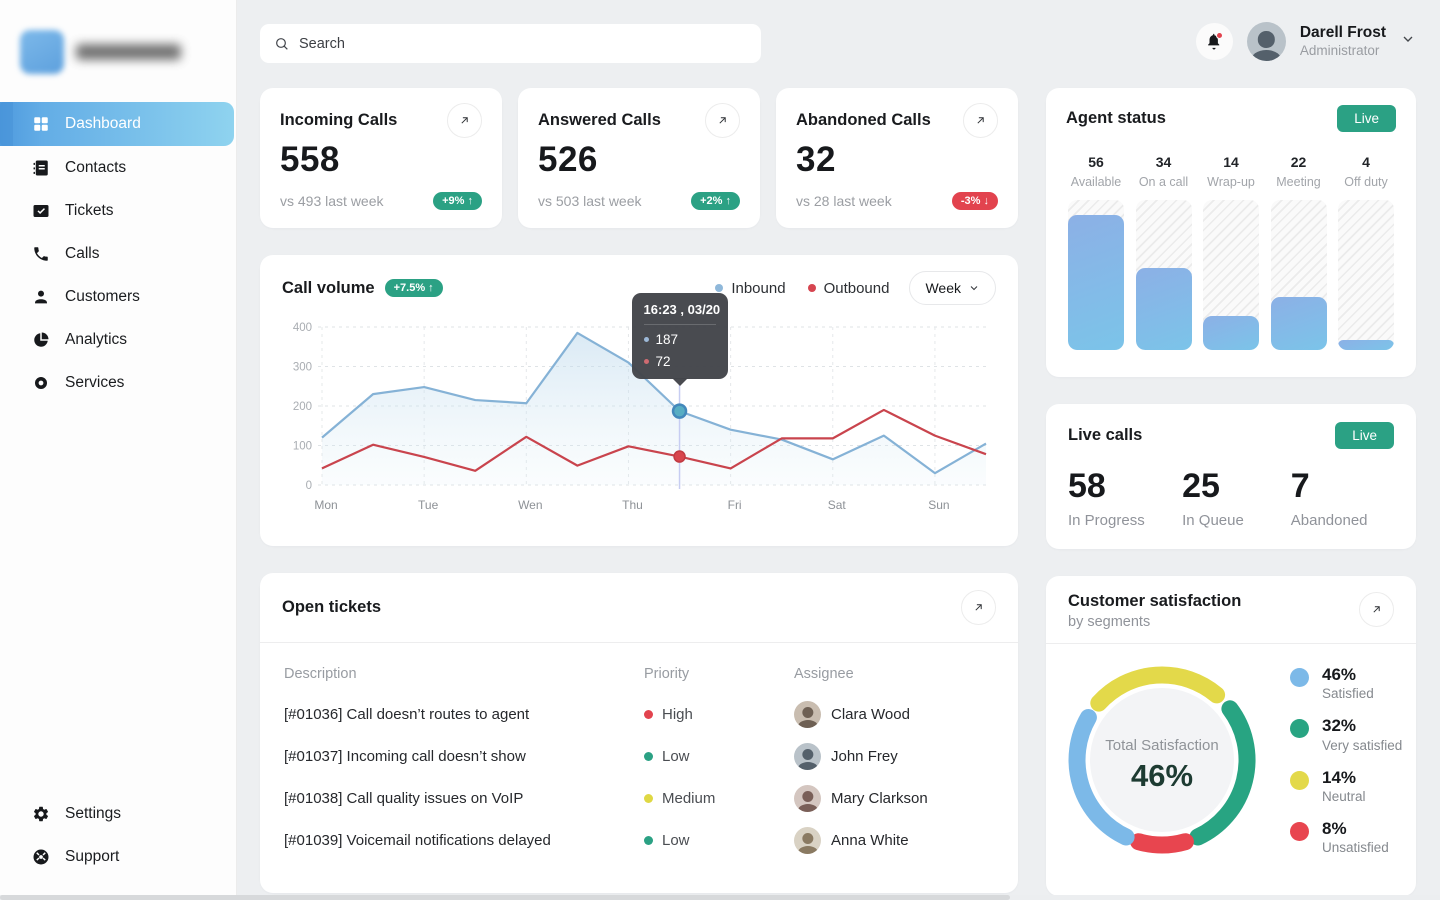 The height and width of the screenshot is (900, 1440). Describe the element at coordinates (1219, 35) in the screenshot. I see `notification-dot` at that location.